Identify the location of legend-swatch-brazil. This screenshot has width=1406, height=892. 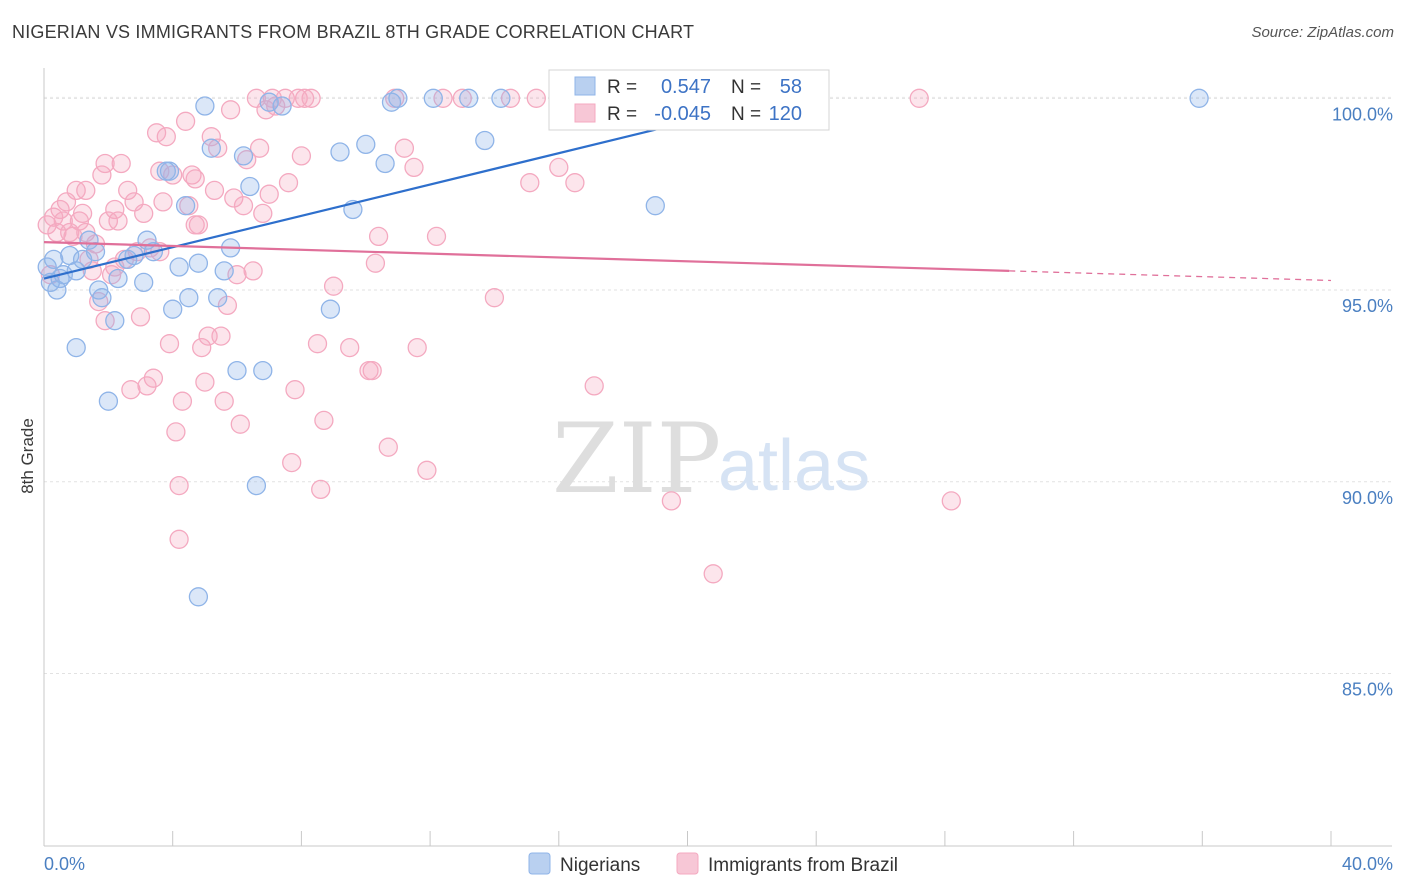
(687, 863).